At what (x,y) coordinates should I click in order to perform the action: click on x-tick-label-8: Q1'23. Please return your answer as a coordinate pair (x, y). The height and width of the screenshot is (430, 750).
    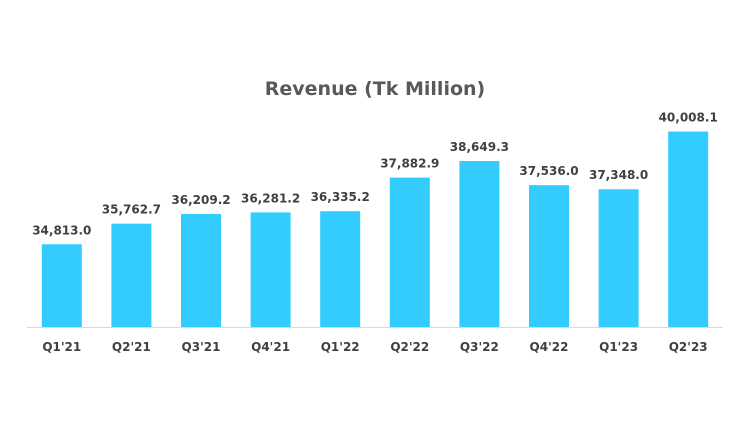
    Looking at the image, I should click on (618, 347).